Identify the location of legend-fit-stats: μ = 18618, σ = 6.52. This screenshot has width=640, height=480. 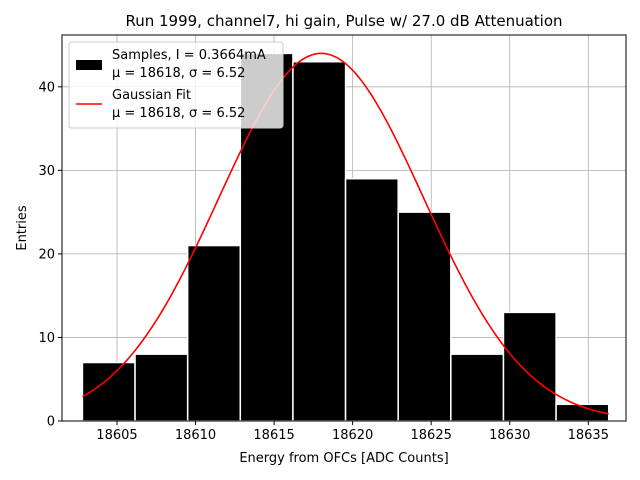
(178, 113).